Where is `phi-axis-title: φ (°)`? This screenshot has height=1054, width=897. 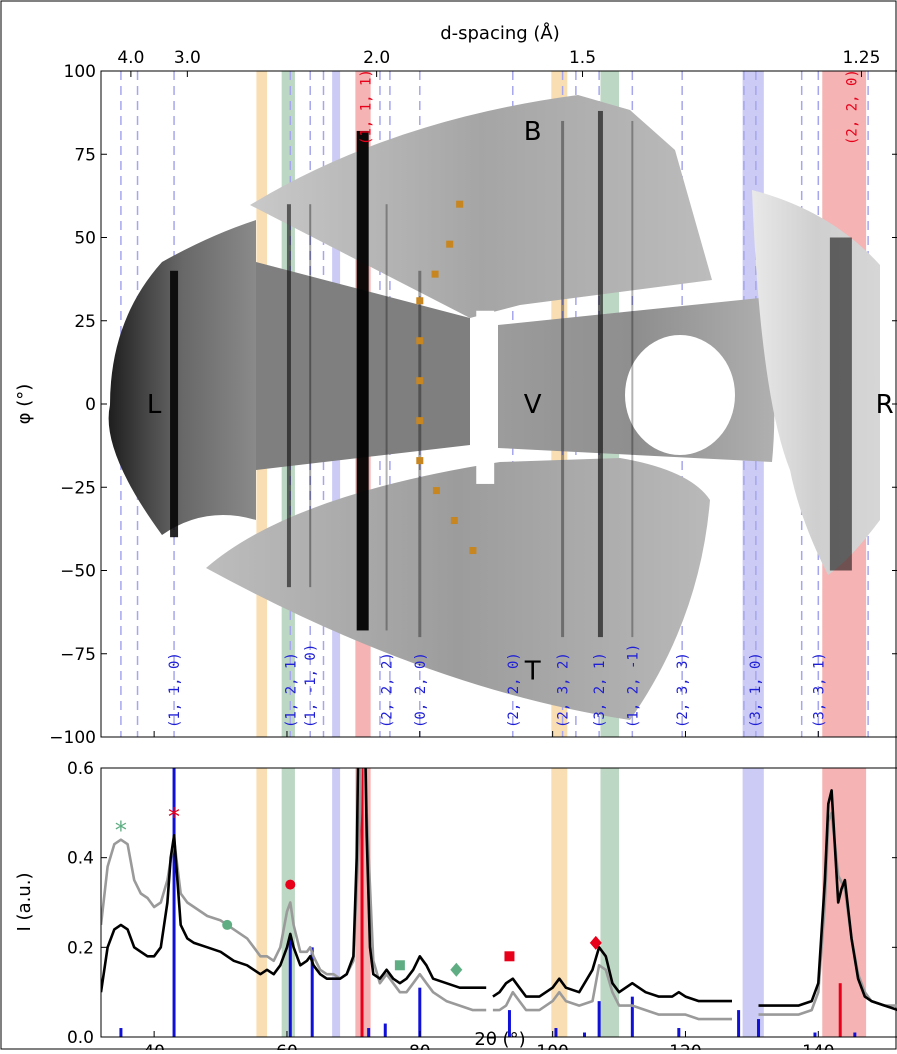 phi-axis-title: φ (°) is located at coordinates (24, 404).